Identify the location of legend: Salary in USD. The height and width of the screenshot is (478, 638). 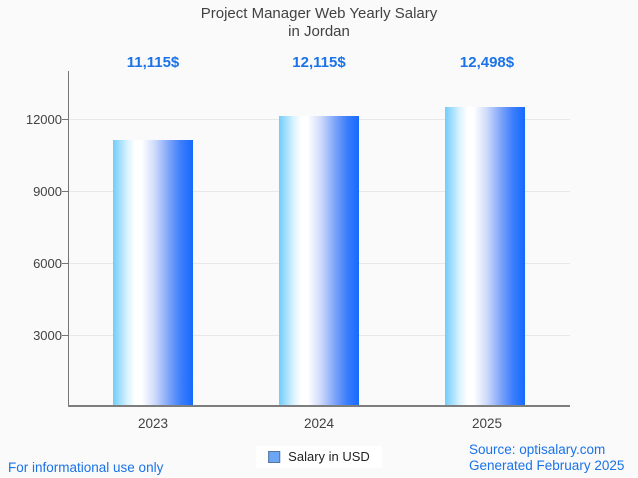
(319, 457).